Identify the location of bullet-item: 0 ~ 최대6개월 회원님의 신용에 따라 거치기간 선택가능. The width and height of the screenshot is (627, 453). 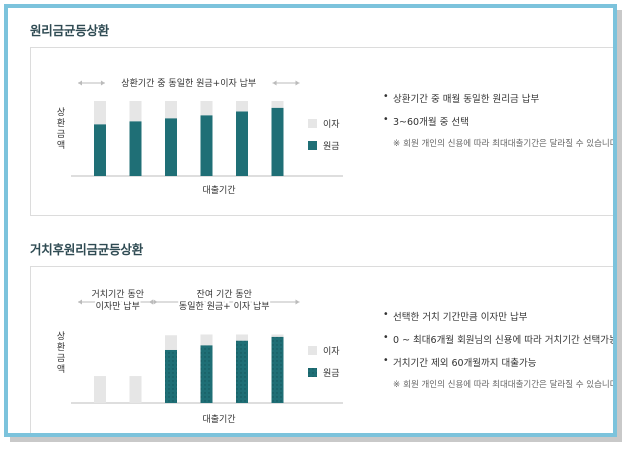
(498, 339).